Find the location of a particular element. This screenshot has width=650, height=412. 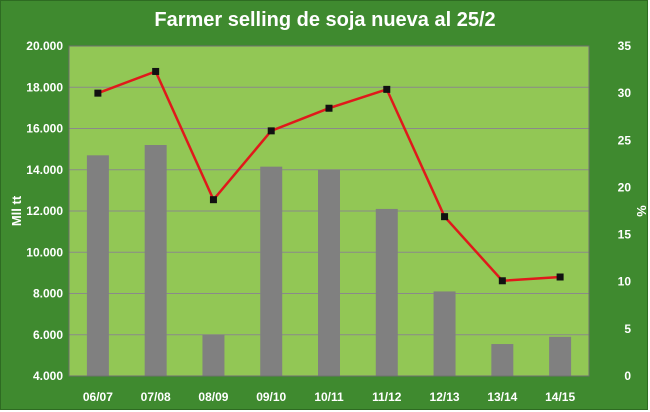

x-tick-label: 07/08 is located at coordinates (156, 397).